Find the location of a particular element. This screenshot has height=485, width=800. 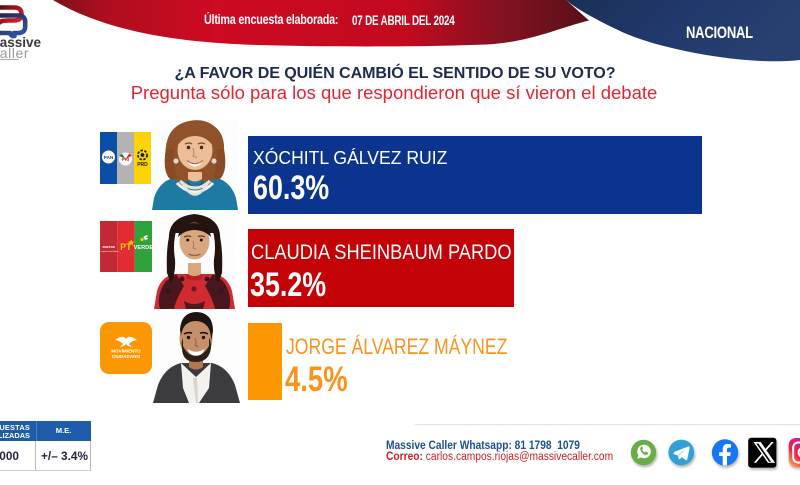

svg-text: PRI is located at coordinates (126, 159).